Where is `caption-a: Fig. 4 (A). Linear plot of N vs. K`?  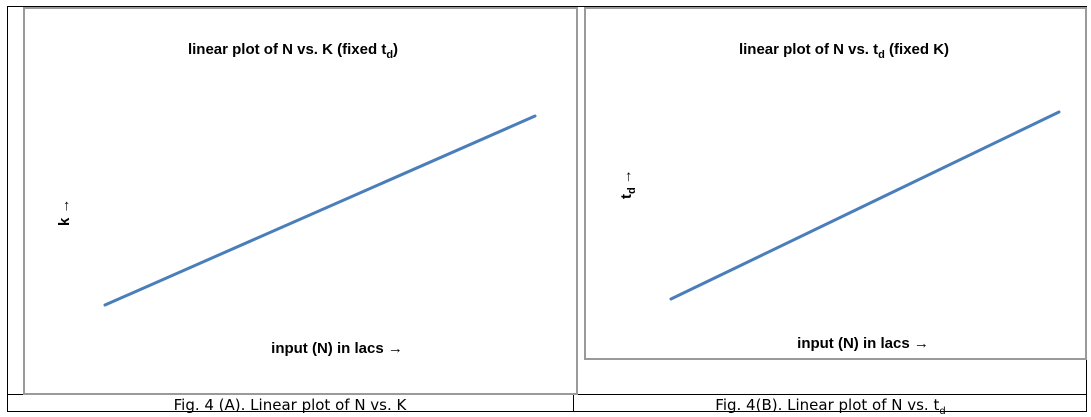
caption-a: Fig. 4 (A). Linear plot of N vs. K is located at coordinates (290, 405).